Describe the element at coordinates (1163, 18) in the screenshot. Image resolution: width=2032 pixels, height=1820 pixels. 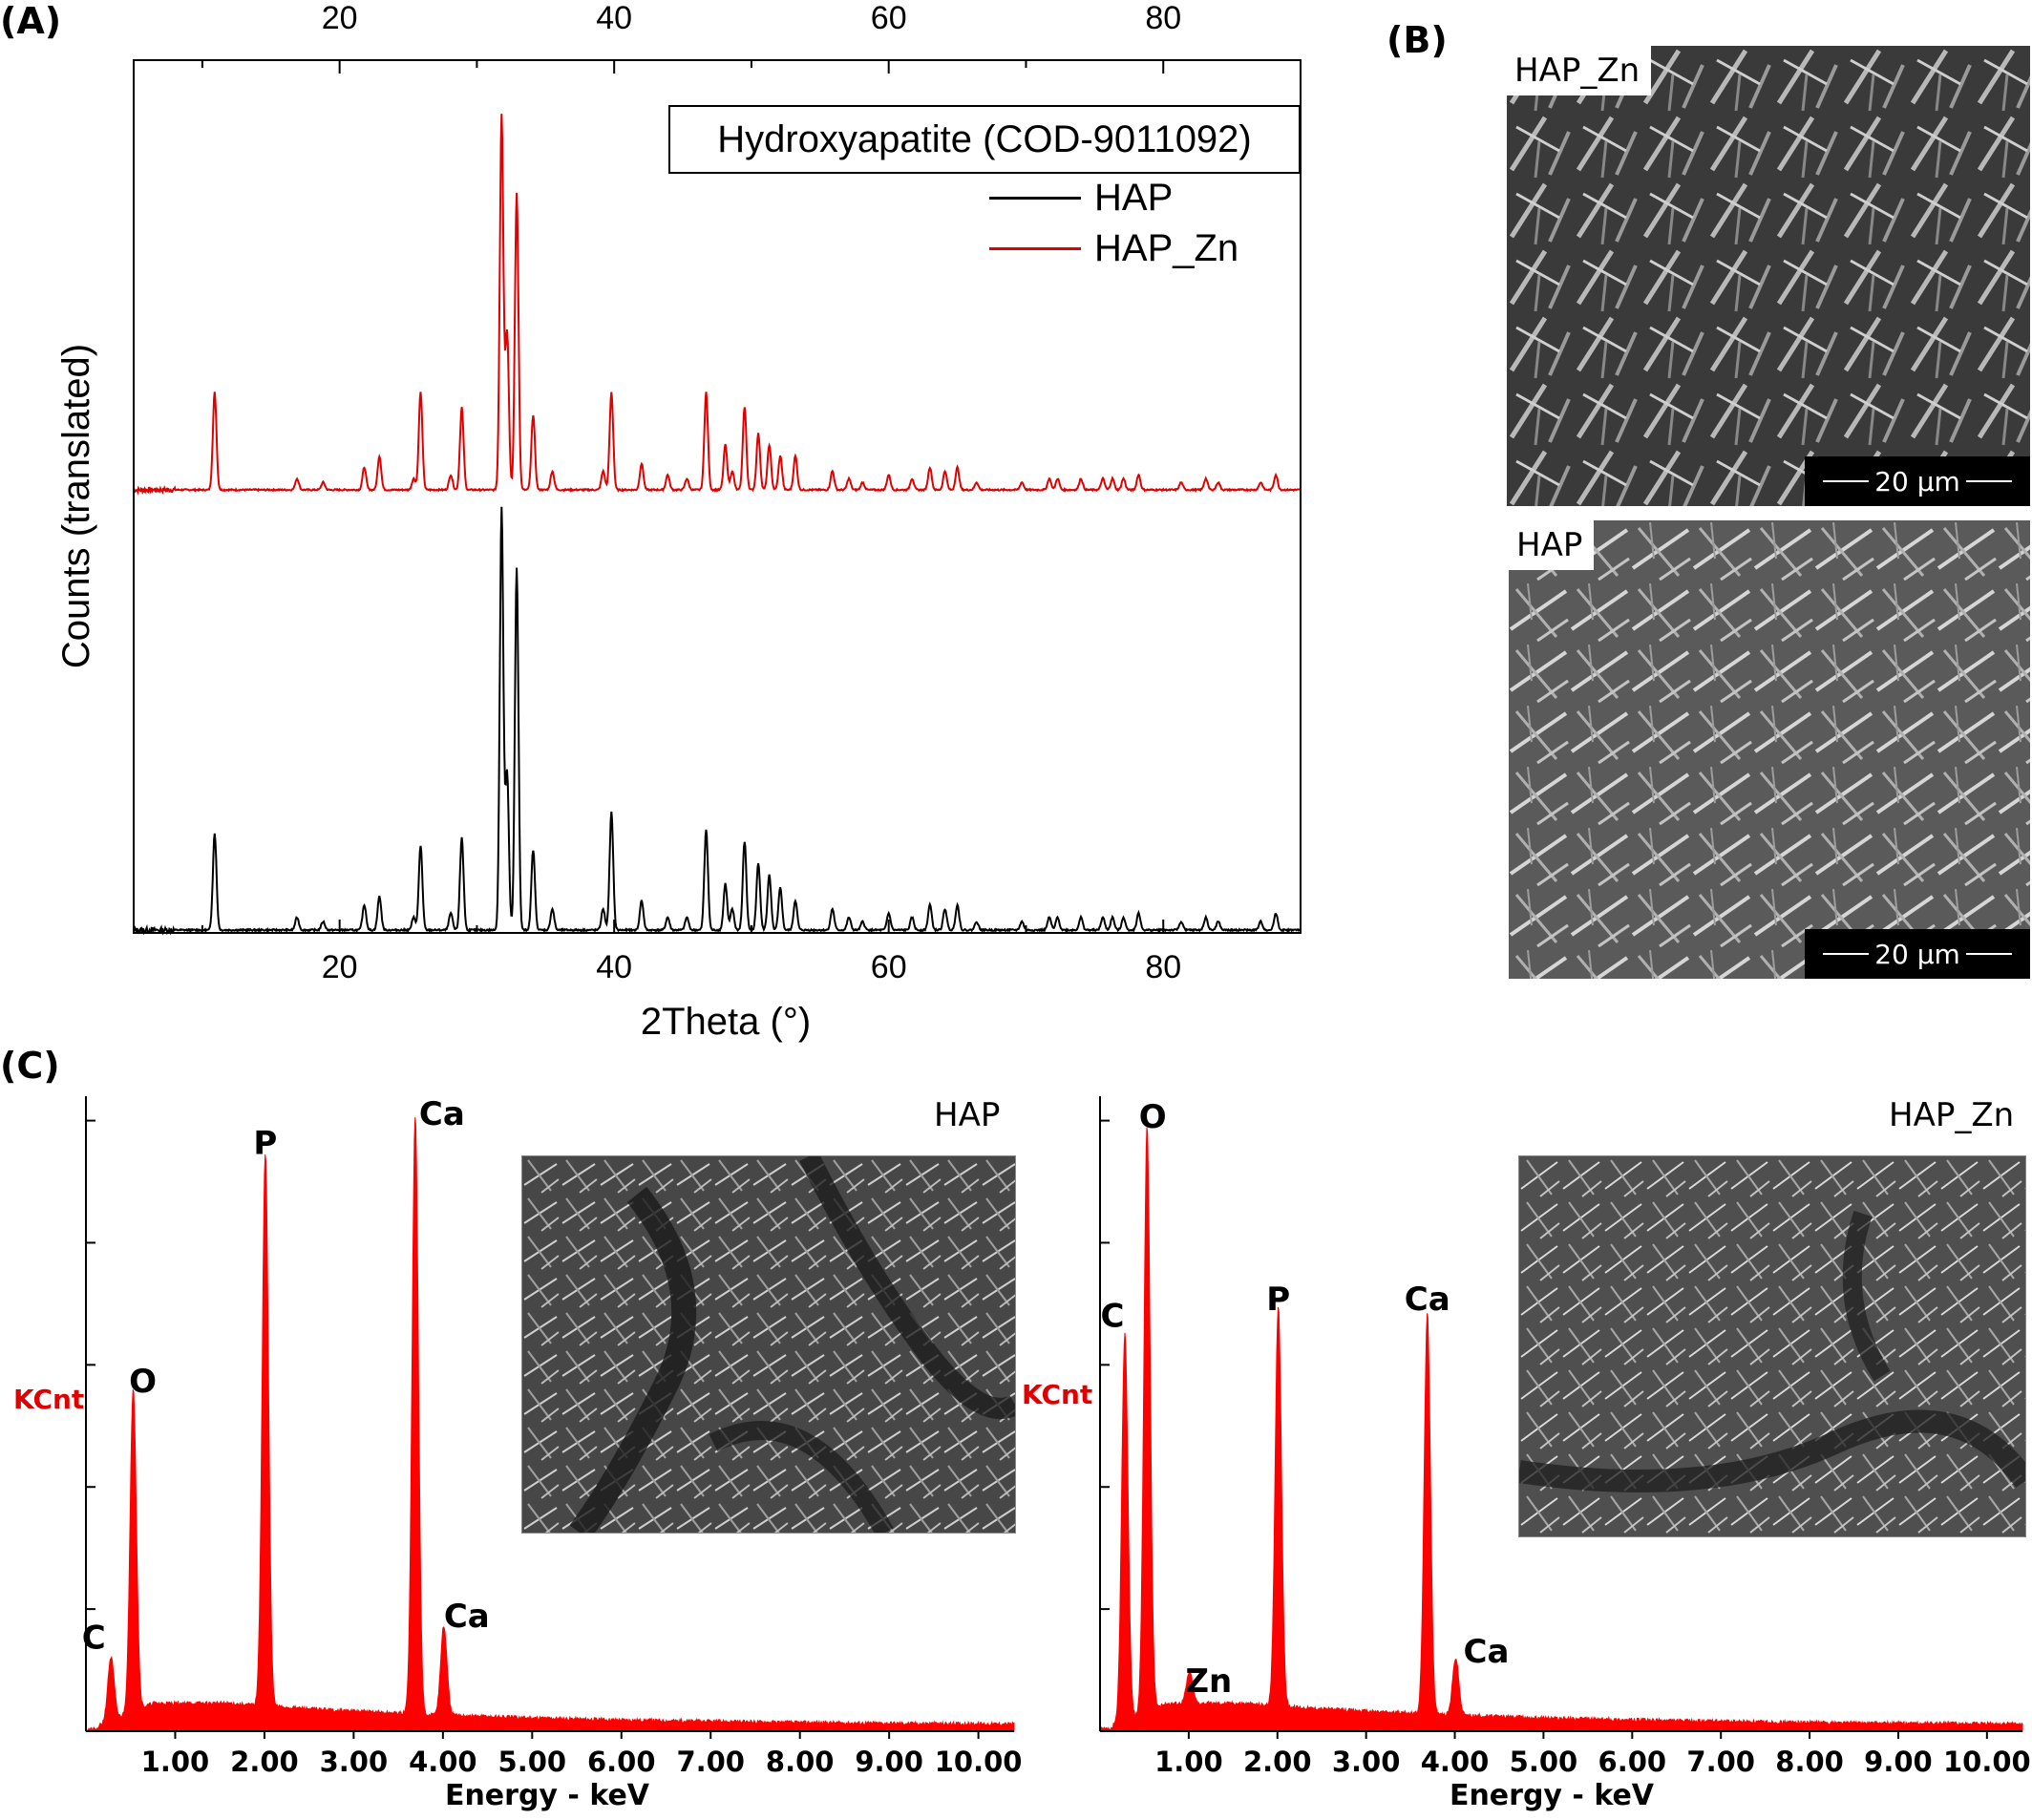
I see `xrd-top-tick-label: 80` at that location.